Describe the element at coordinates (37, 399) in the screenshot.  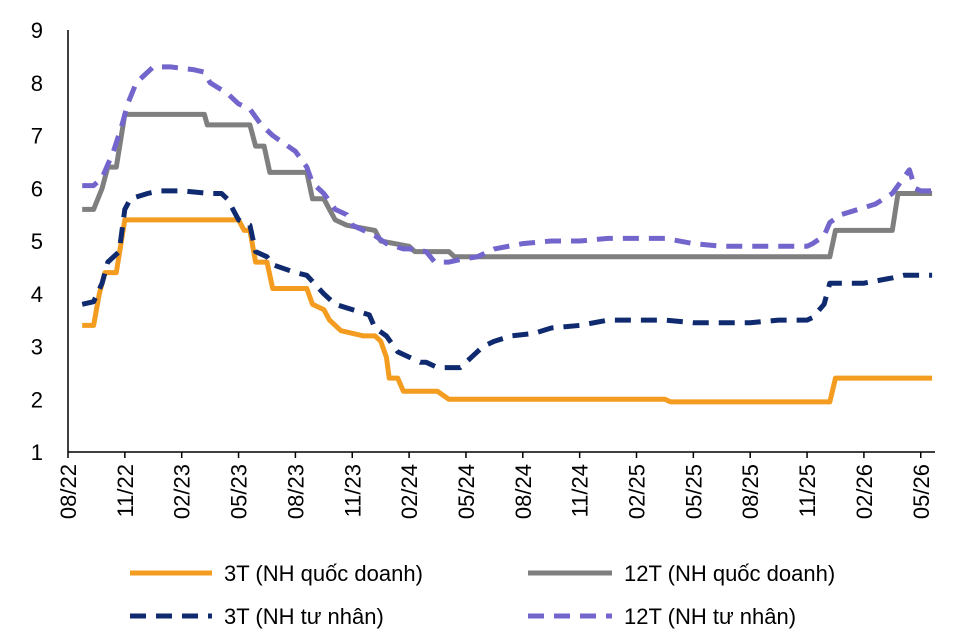
I see `y-tick-label: 2` at that location.